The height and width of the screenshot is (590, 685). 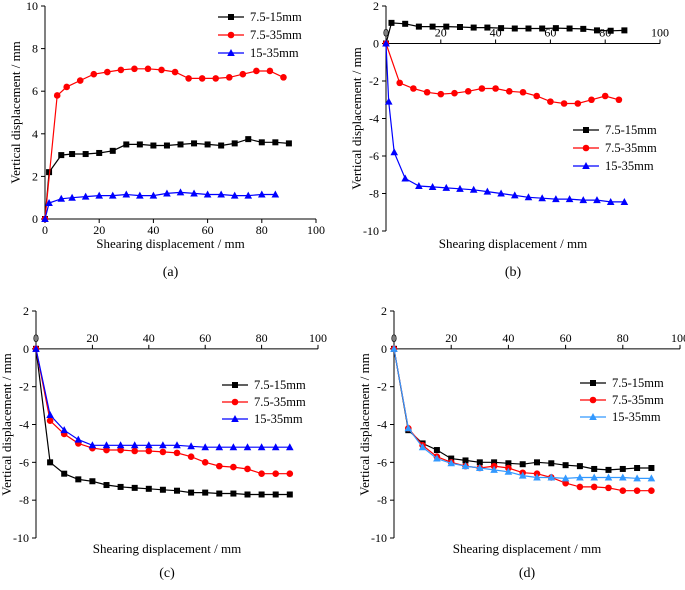 I want to click on x-tick-label: 40, so click(x=508, y=338).